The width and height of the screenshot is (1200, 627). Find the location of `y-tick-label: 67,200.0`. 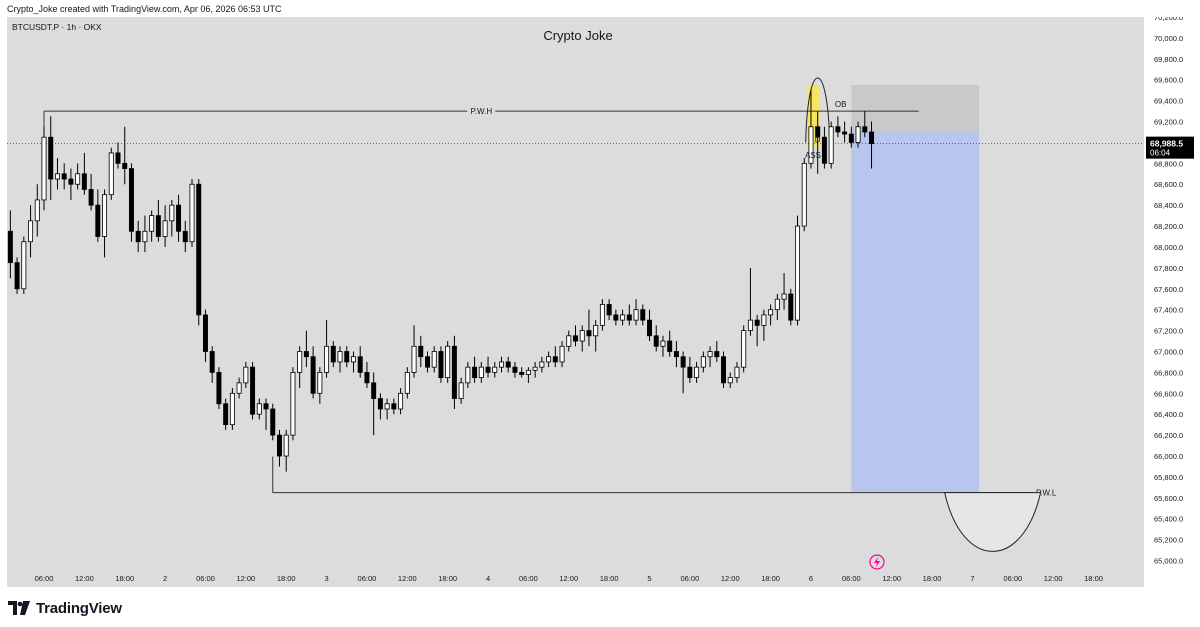

y-tick-label: 67,200.0 is located at coordinates (1168, 331).